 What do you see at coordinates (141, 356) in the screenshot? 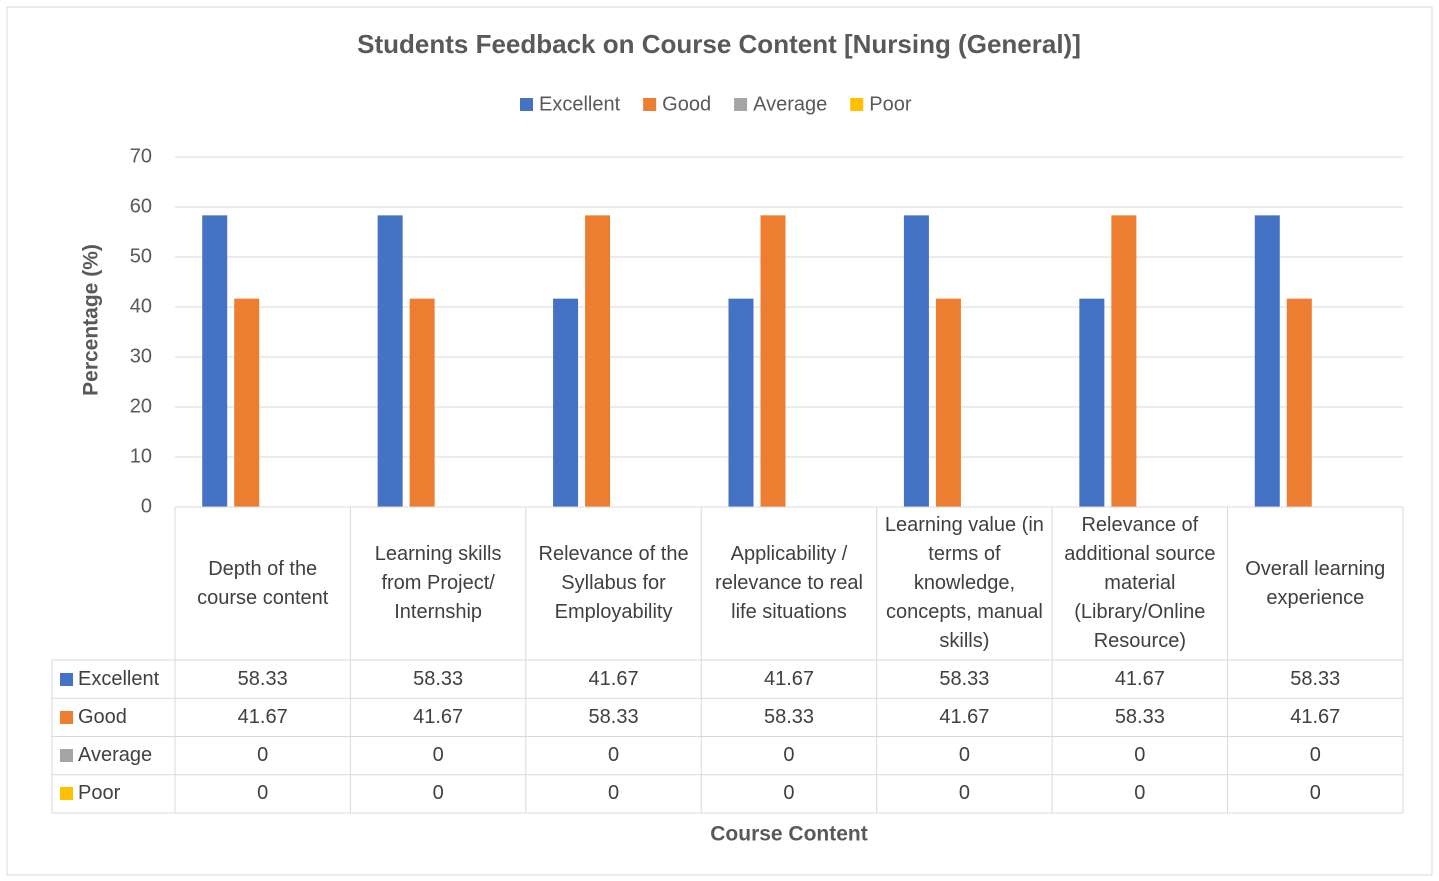
I see `y-tick-label: 30` at bounding box center [141, 356].